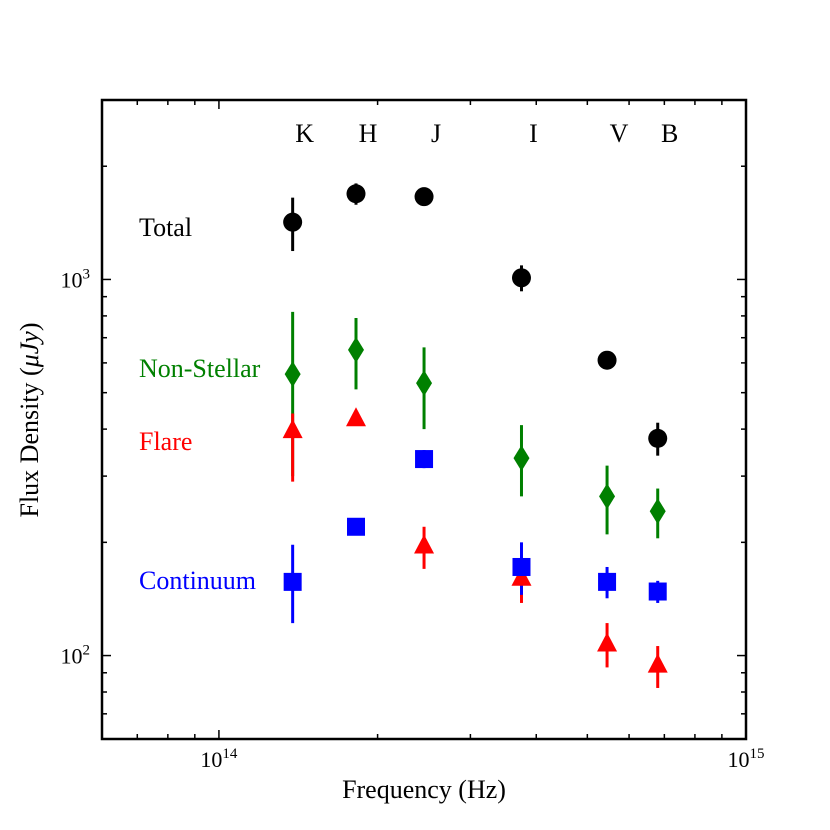 The image size is (830, 830). What do you see at coordinates (29, 419) in the screenshot?
I see `y-axis-title: Flux Density (μJy)` at bounding box center [29, 419].